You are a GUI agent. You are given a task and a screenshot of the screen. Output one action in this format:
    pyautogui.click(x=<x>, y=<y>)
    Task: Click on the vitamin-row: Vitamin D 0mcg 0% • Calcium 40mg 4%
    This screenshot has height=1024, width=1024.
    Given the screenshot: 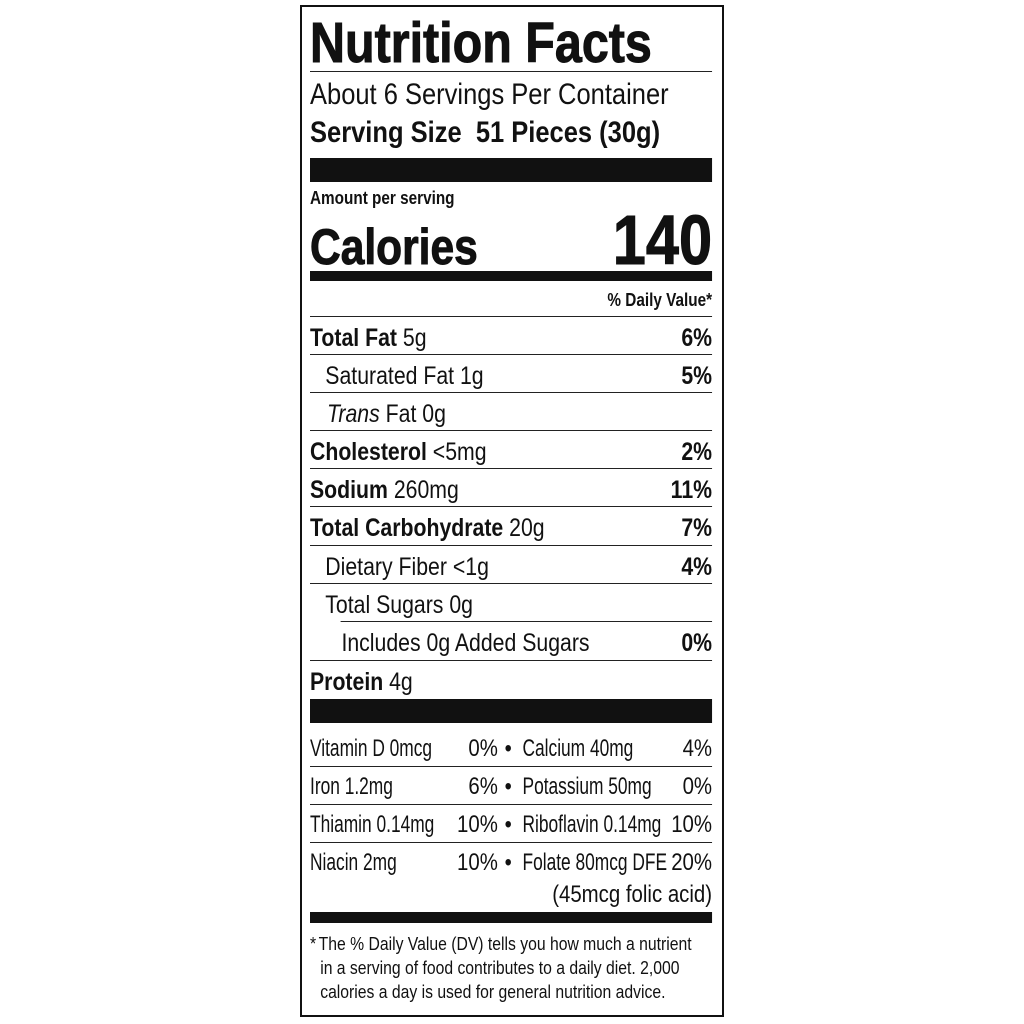 What is the action you would take?
    pyautogui.click(x=511, y=749)
    